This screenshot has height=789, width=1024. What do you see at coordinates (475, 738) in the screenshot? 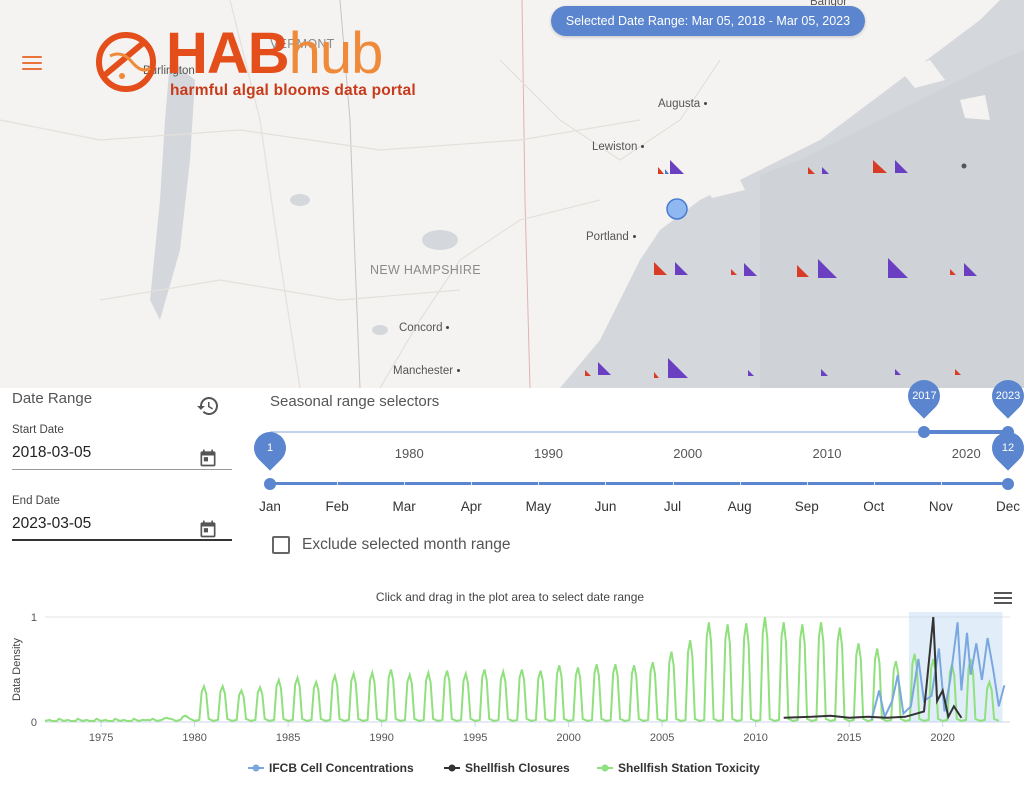
I see `x-tick-label: 1995` at bounding box center [475, 738].